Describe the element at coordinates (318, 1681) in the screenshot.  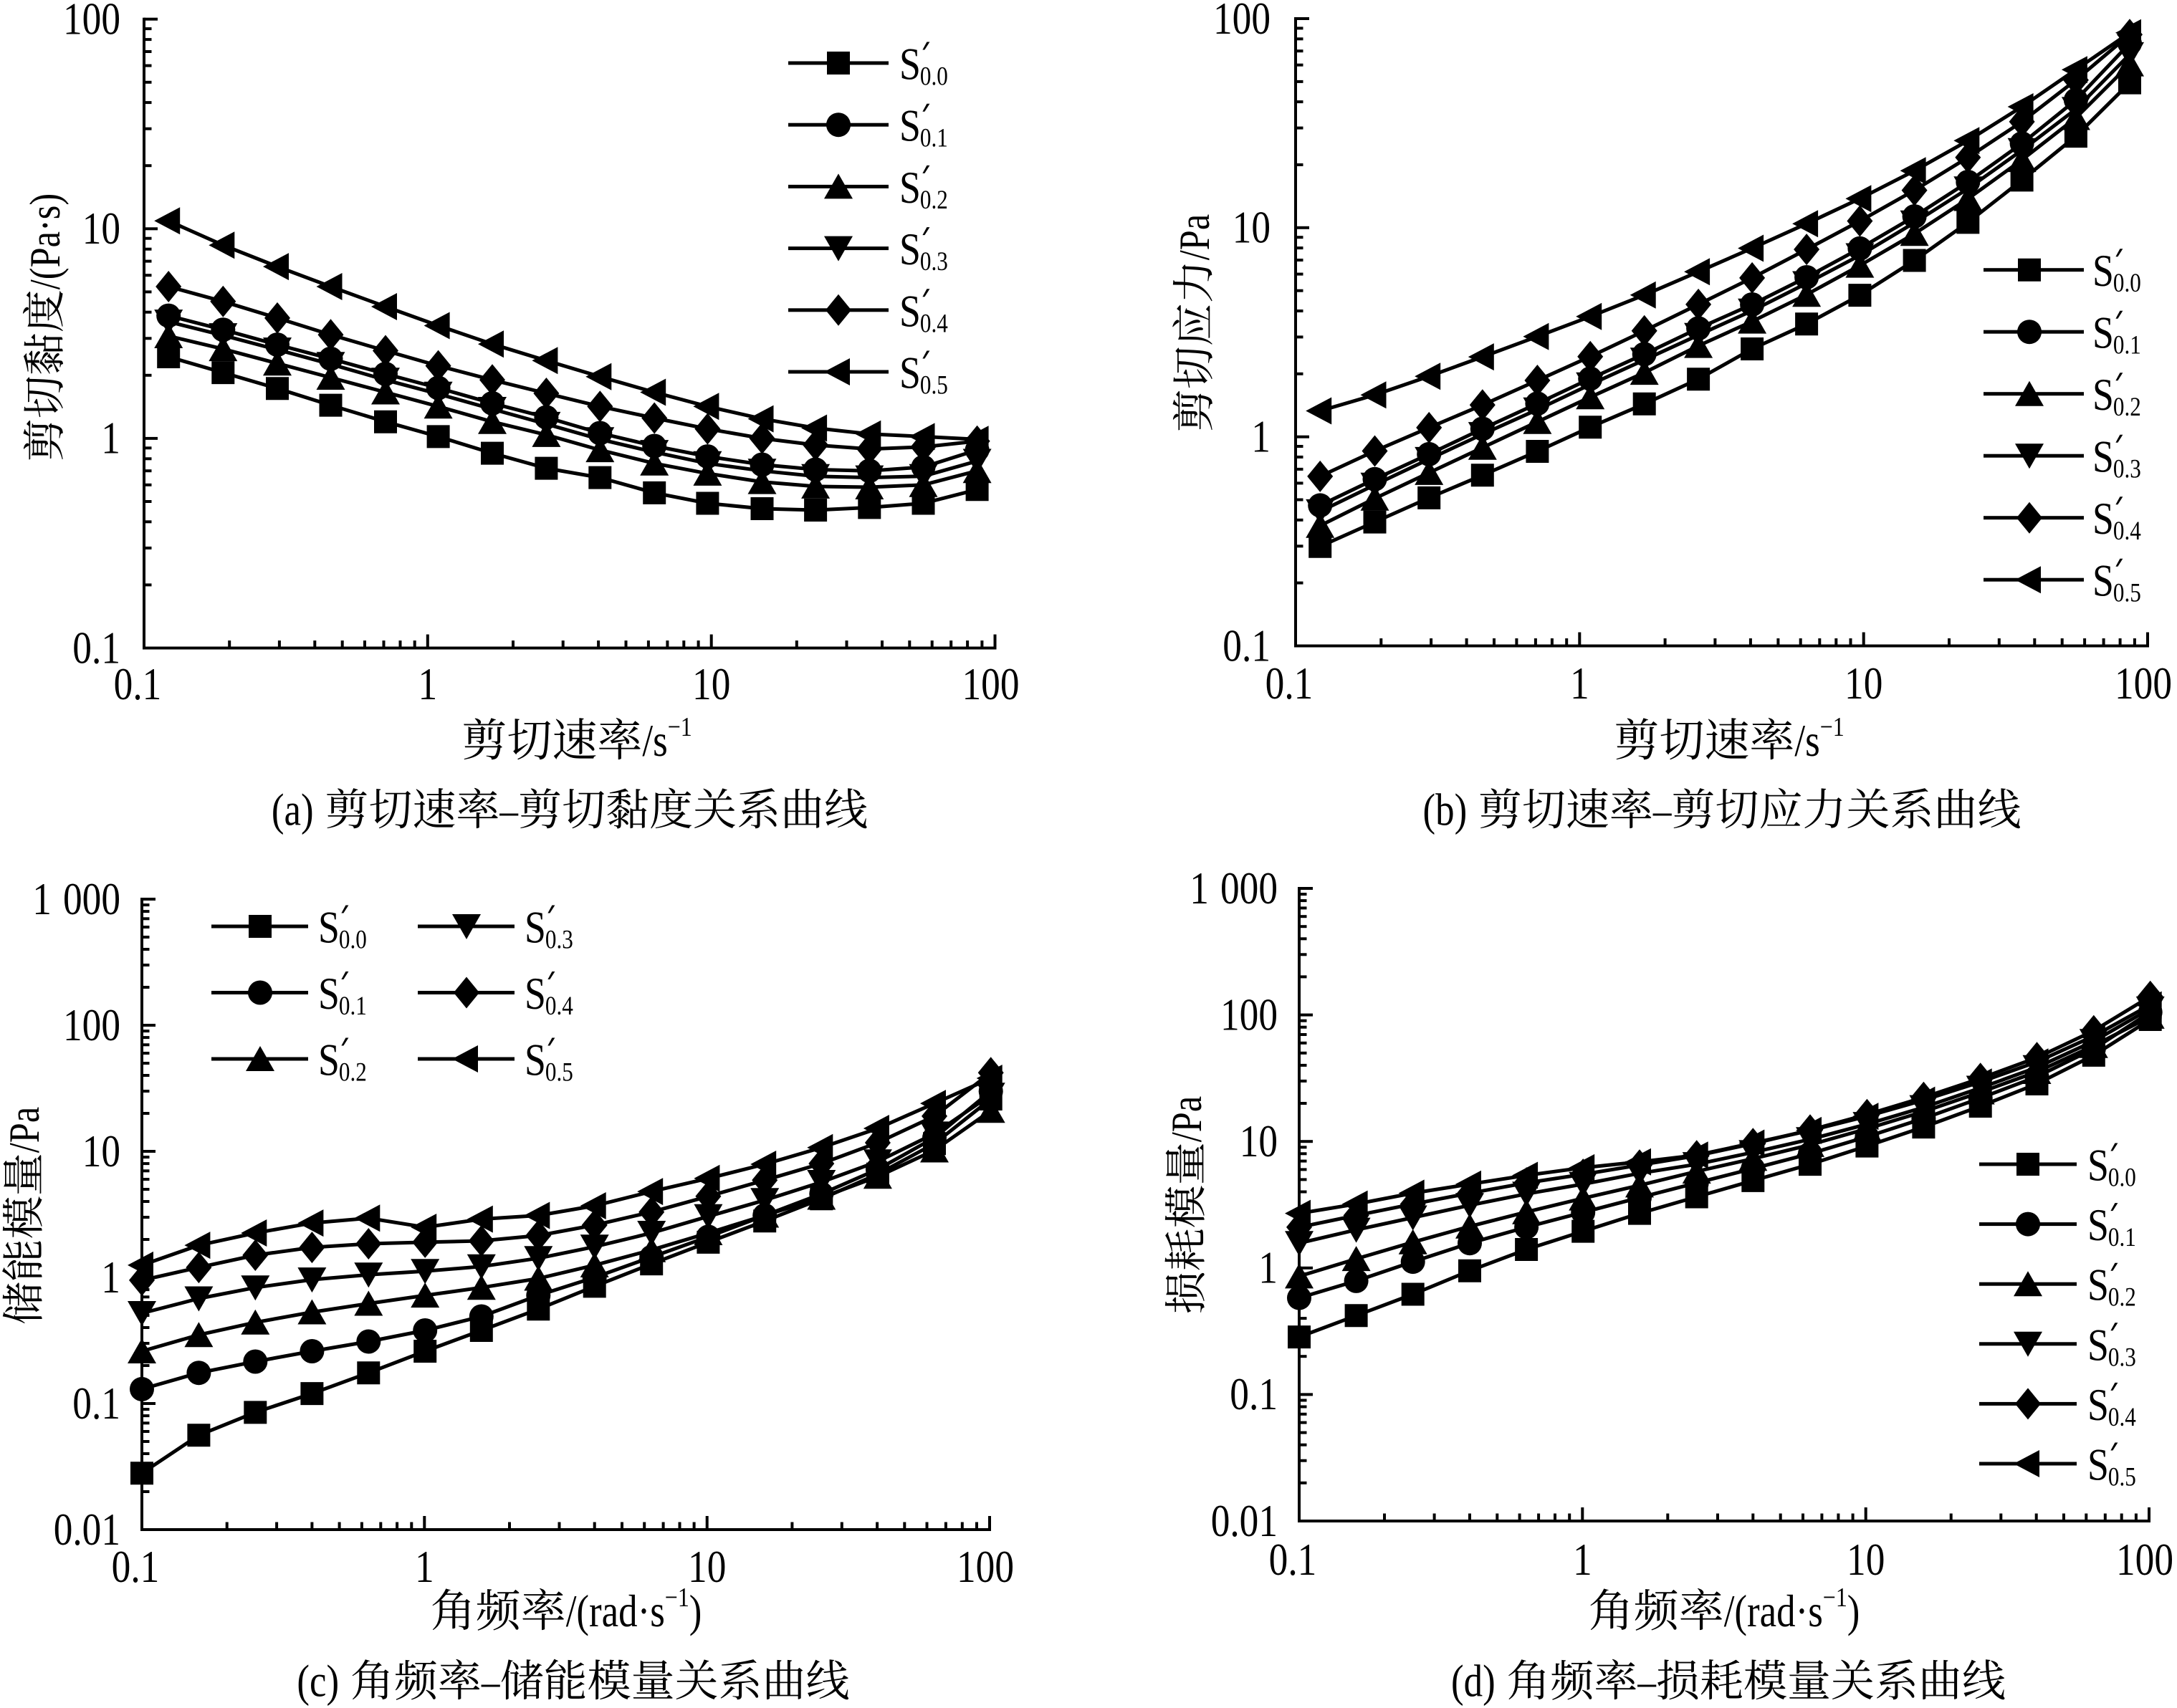
I see `svg-text: (c)` at that location.